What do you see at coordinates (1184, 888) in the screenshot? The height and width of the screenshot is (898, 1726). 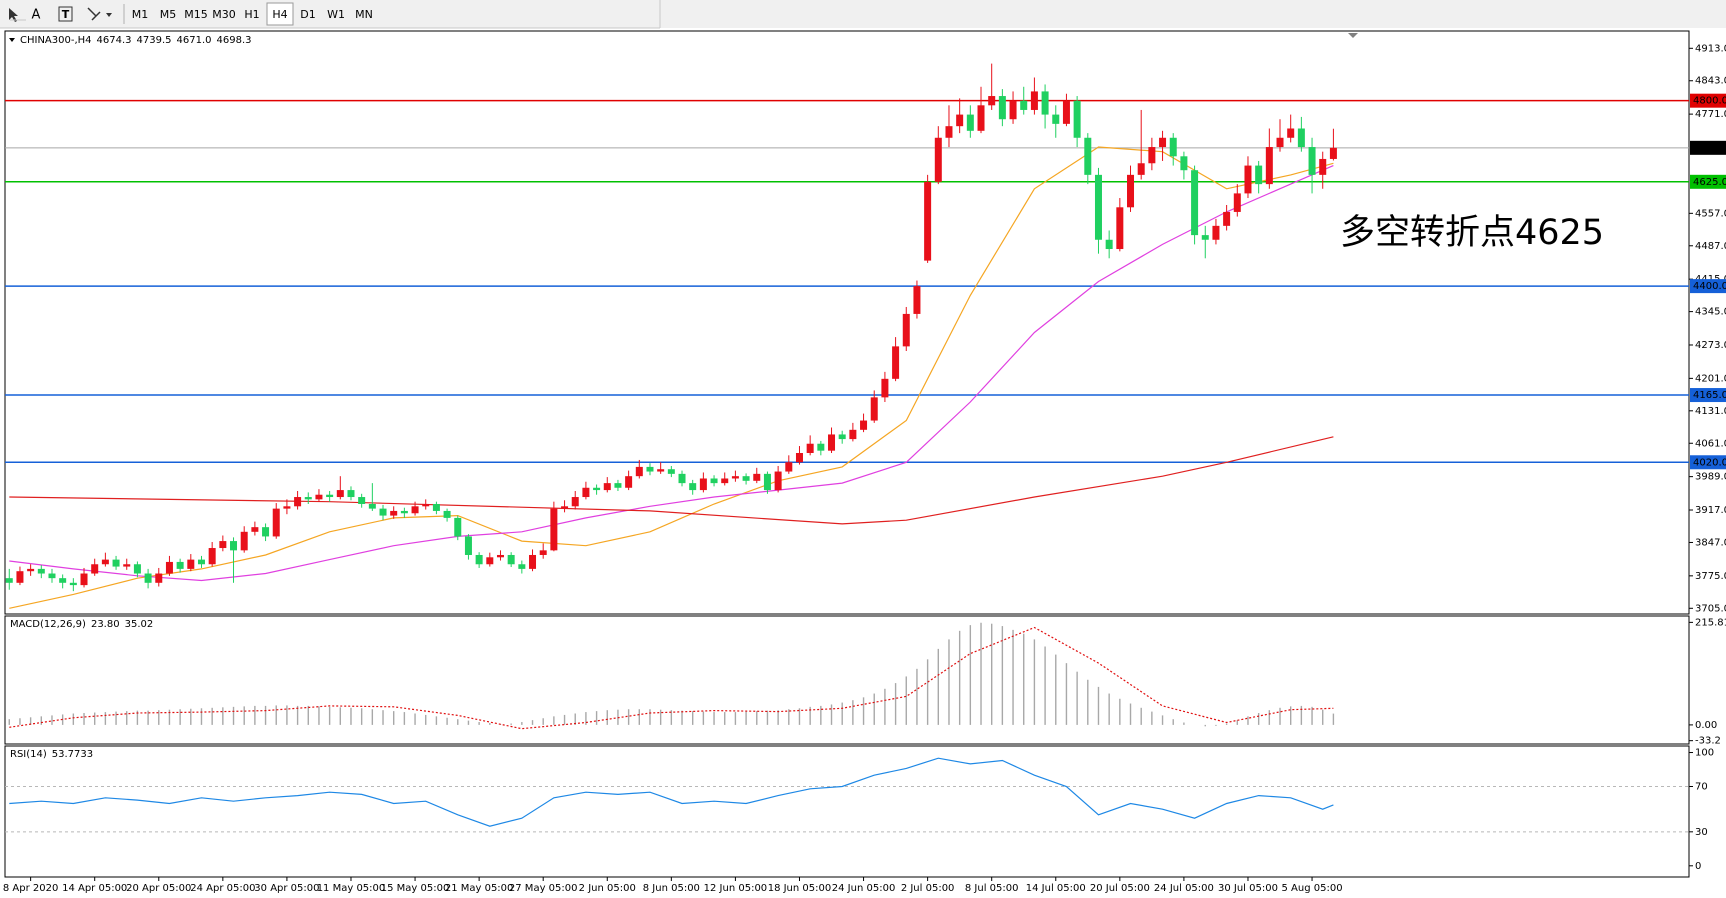 I see `x-tick-label: 24 Jul 05:00` at bounding box center [1184, 888].